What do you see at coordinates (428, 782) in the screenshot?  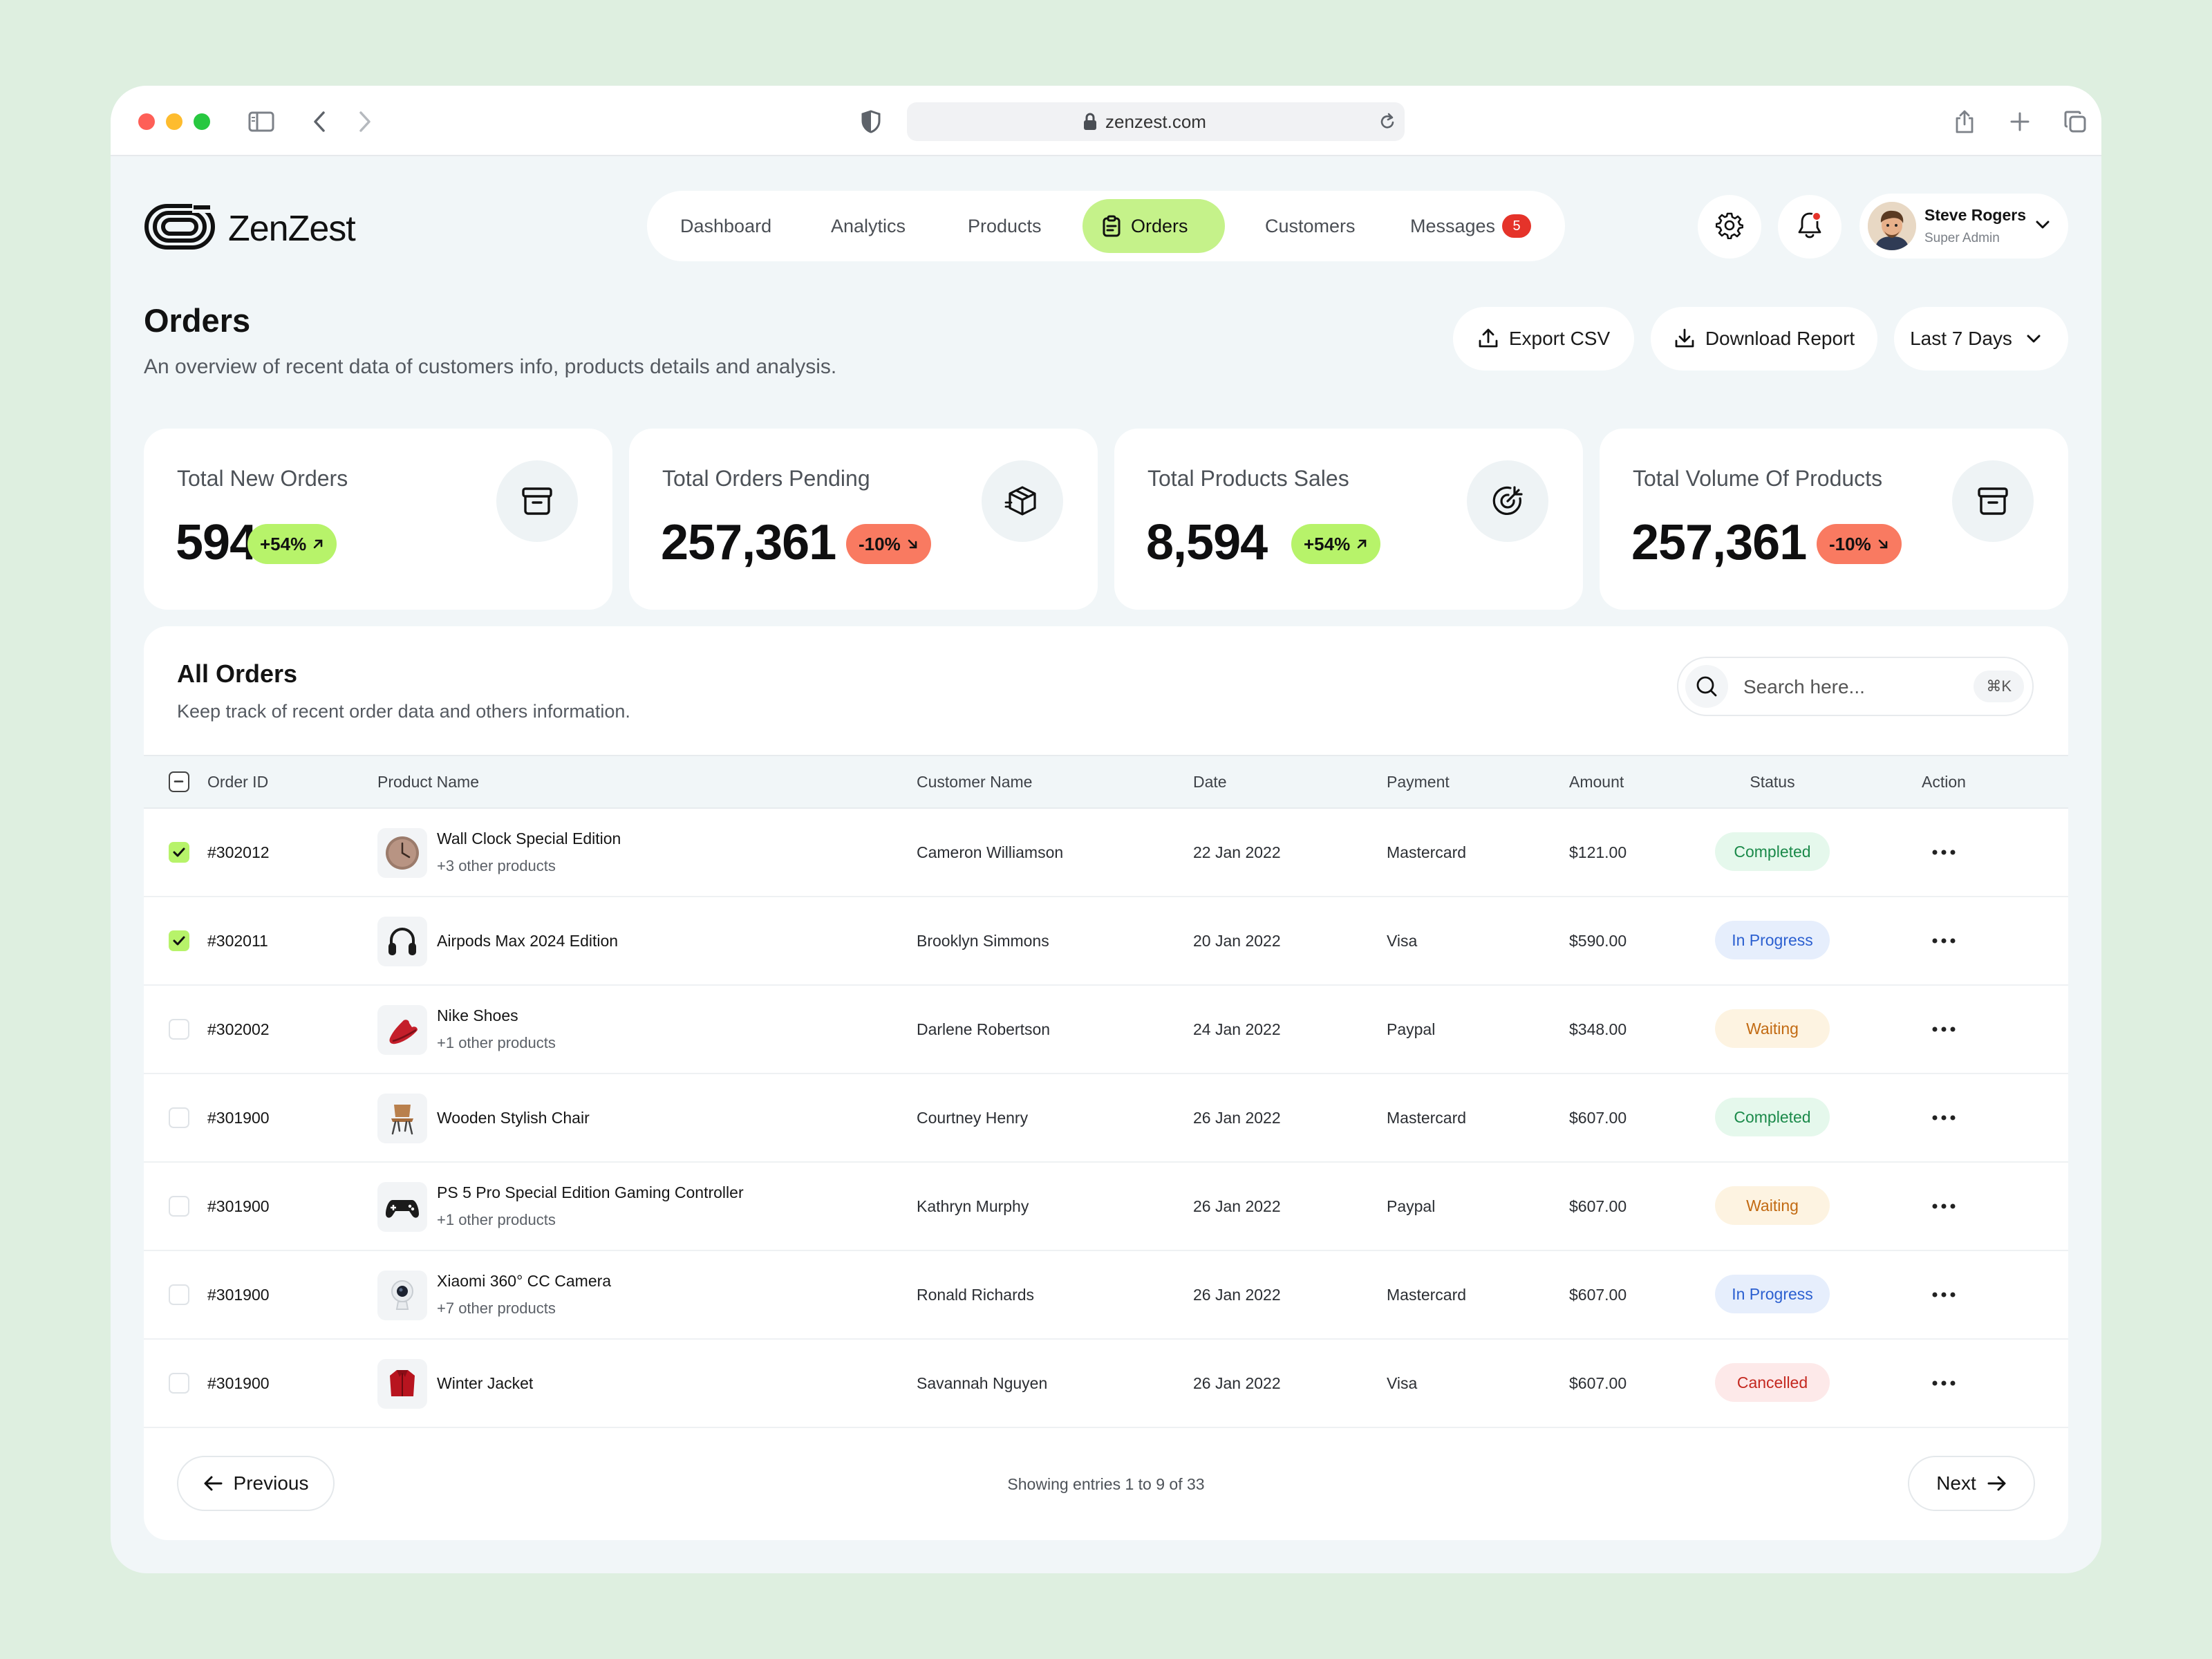 I see `col-product-name: Product Name` at bounding box center [428, 782].